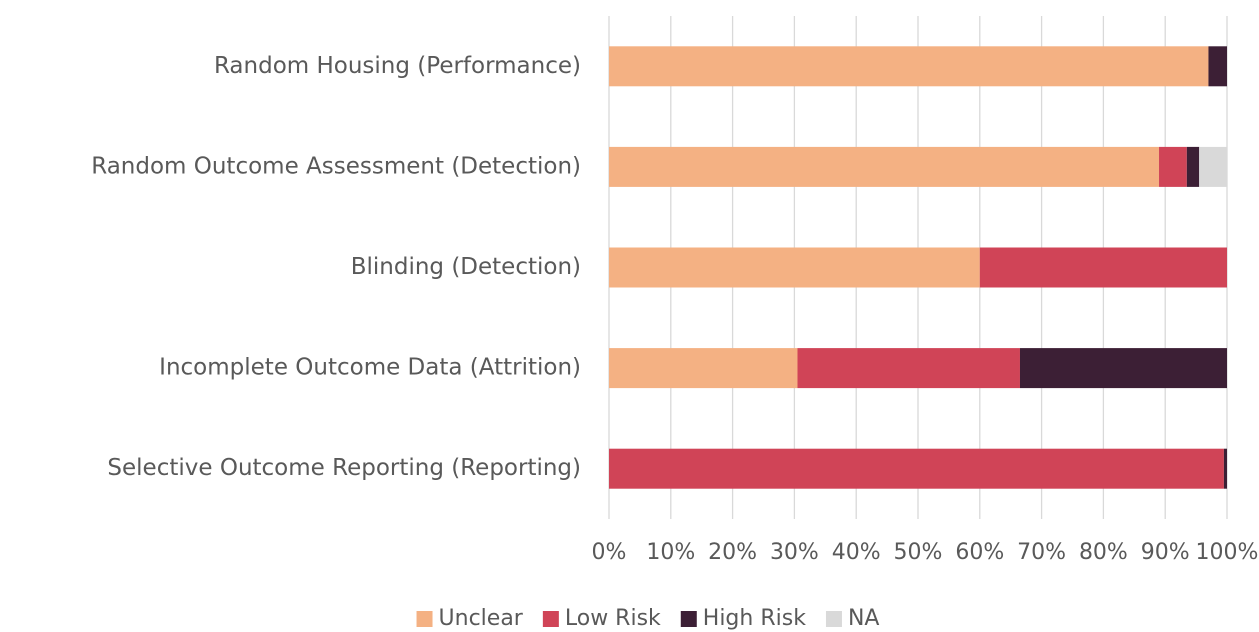 Image resolution: width=1259 pixels, height=632 pixels. What do you see at coordinates (397, 66) in the screenshot?
I see `y-tick-label: Random Housing (Performance)` at bounding box center [397, 66].